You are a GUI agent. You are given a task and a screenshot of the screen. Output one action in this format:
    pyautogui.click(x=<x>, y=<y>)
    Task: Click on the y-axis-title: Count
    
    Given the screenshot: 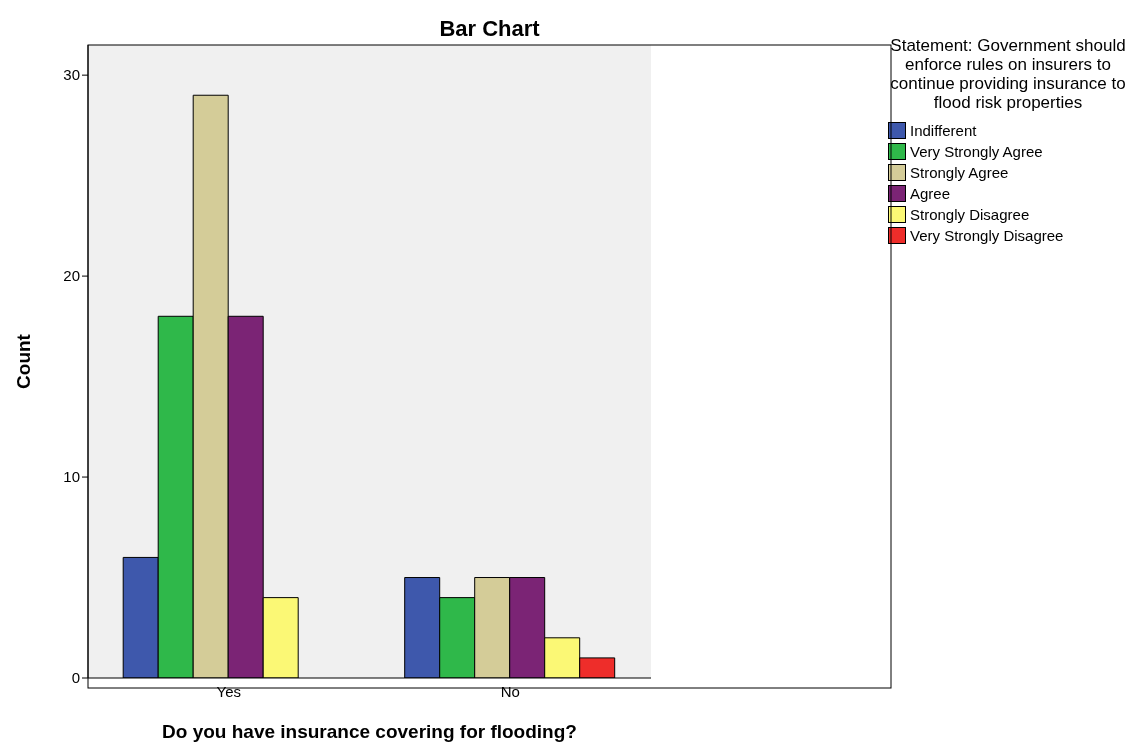 What is the action you would take?
    pyautogui.click(x=23, y=361)
    